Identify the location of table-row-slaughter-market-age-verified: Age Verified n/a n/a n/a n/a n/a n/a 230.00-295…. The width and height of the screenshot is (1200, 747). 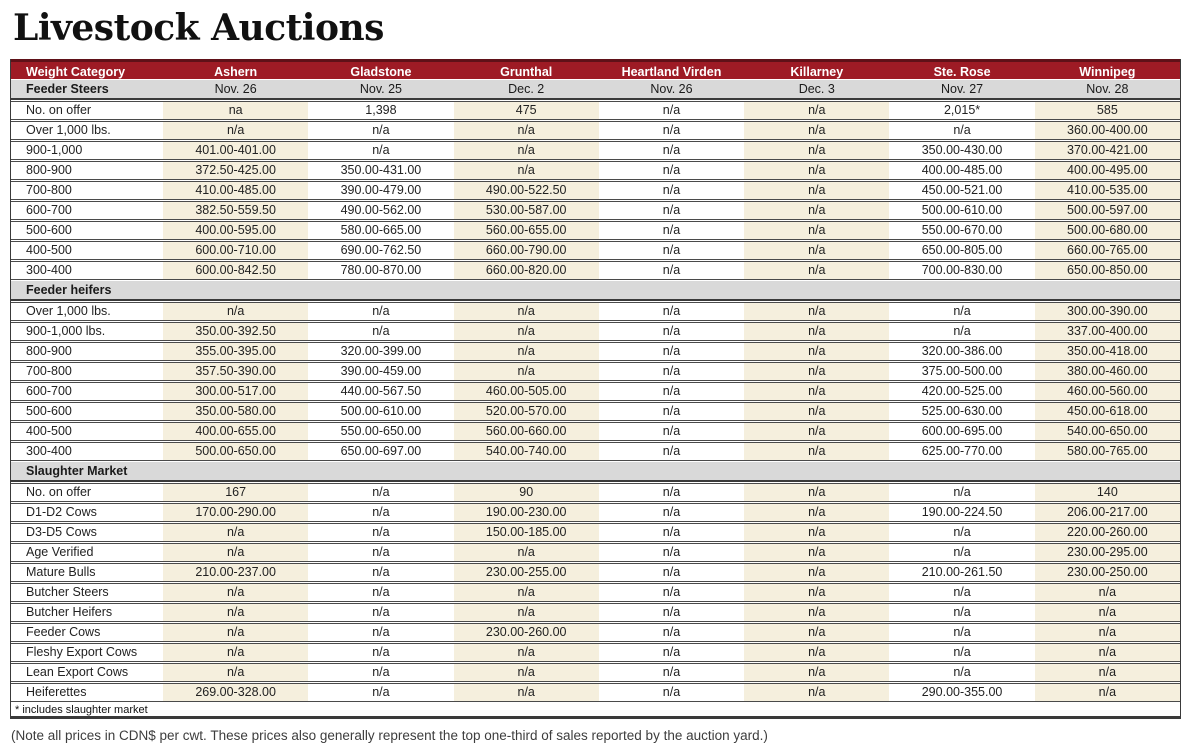
(595, 552).